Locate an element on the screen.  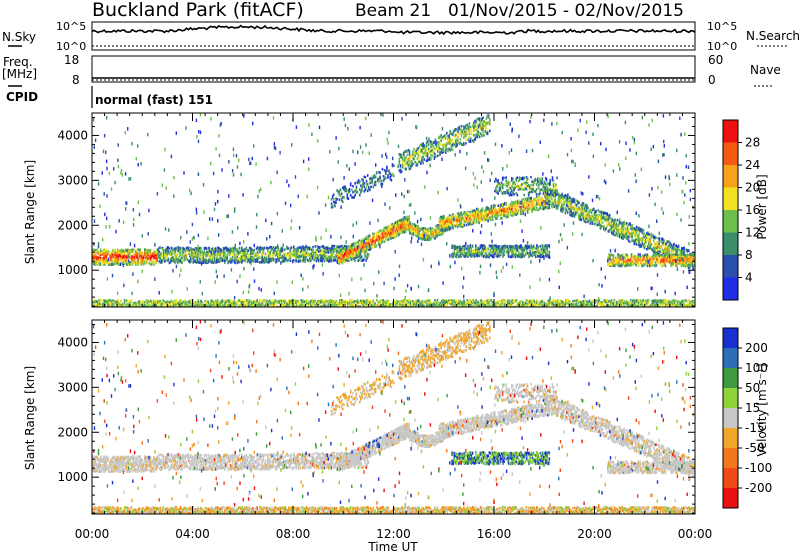
colorbar-tick-label: 28 is located at coordinates (752, 143).